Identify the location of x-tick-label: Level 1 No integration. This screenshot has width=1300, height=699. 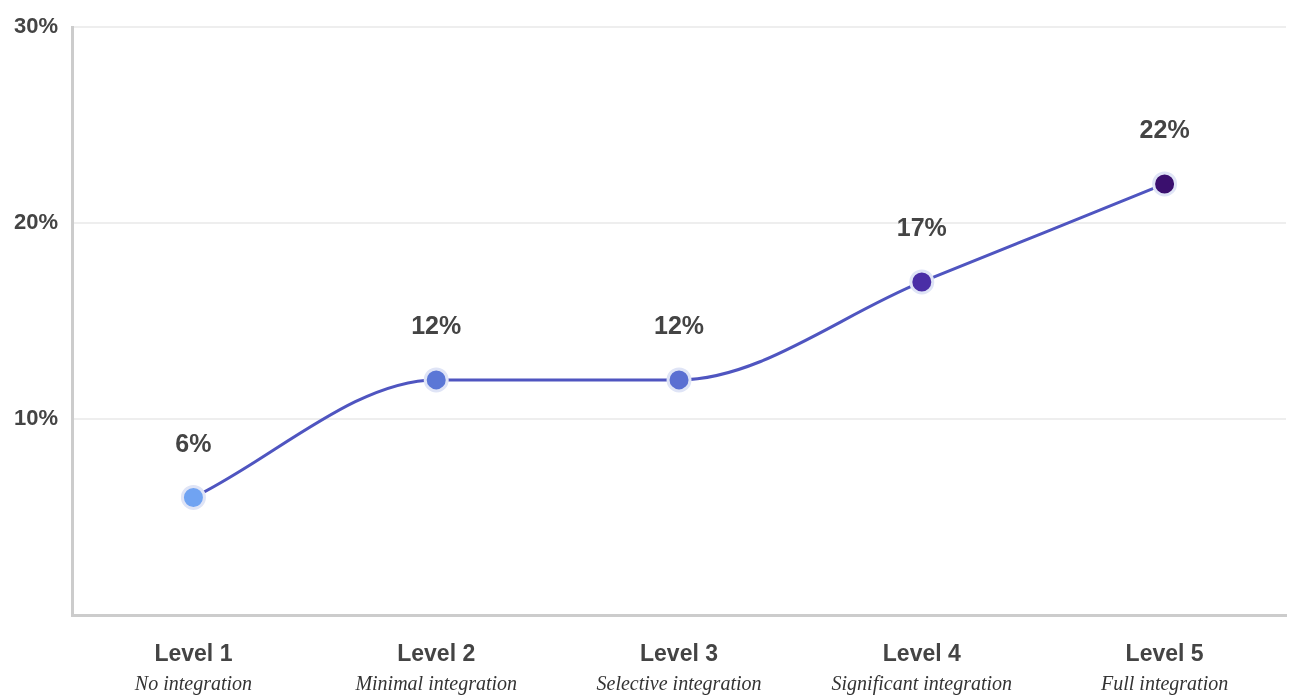
(193, 668).